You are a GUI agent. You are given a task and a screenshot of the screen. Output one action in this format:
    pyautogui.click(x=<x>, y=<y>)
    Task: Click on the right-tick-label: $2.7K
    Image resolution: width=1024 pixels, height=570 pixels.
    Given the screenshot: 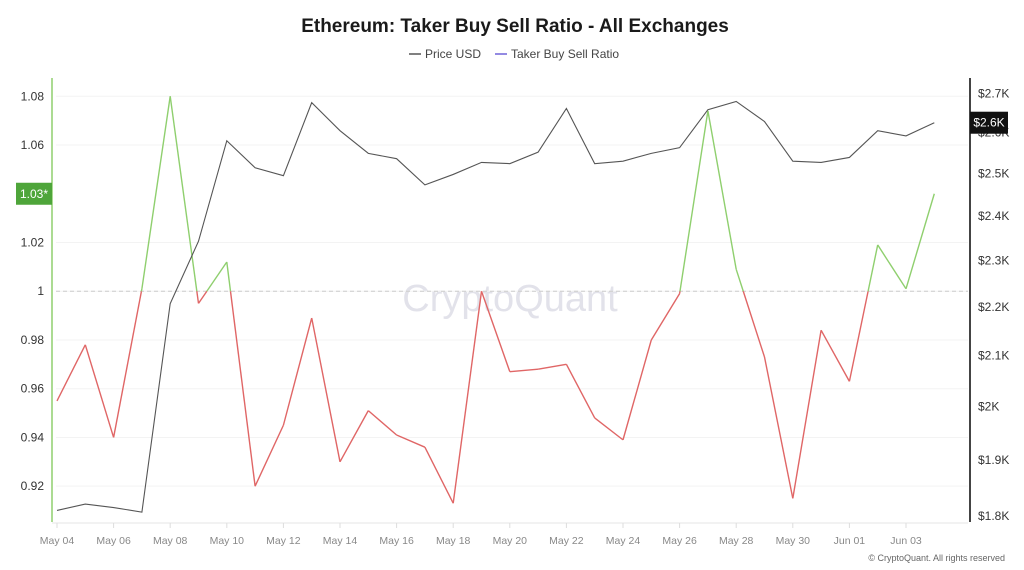 What is the action you would take?
    pyautogui.click(x=993, y=93)
    